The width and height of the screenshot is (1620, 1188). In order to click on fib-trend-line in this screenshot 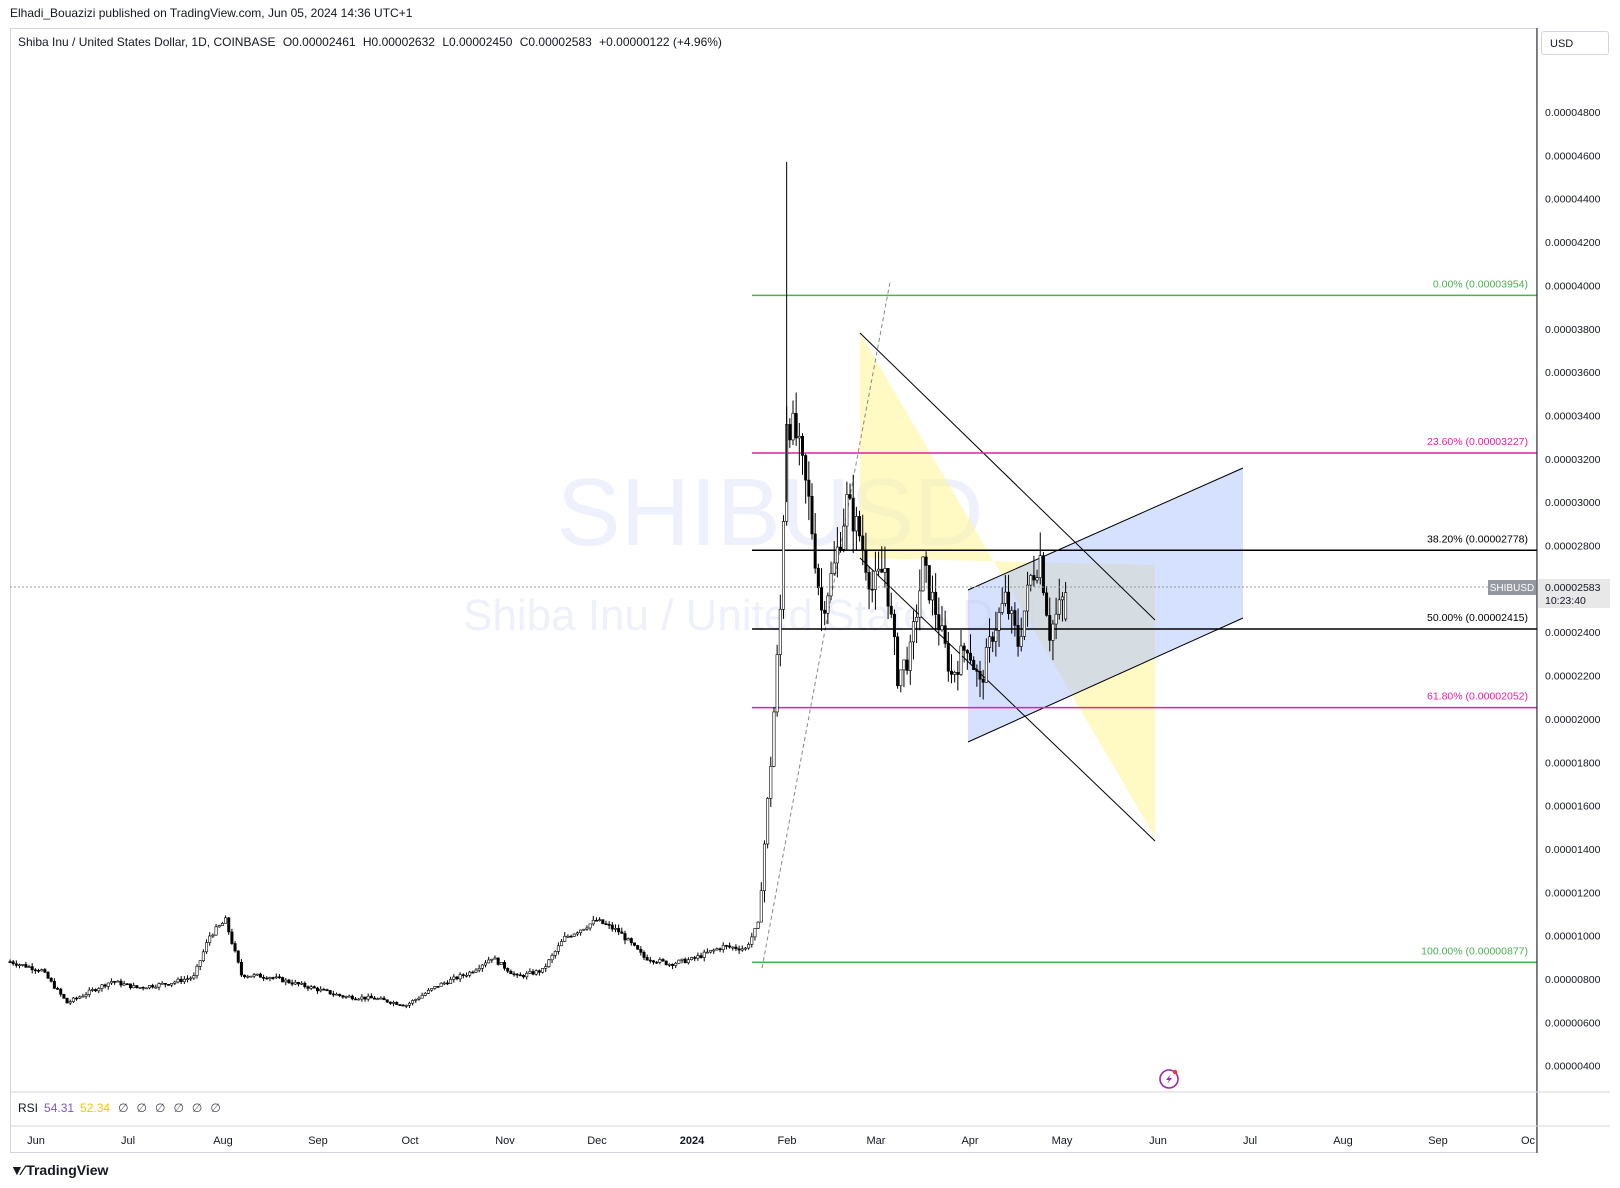, I will do `click(826, 625)`.